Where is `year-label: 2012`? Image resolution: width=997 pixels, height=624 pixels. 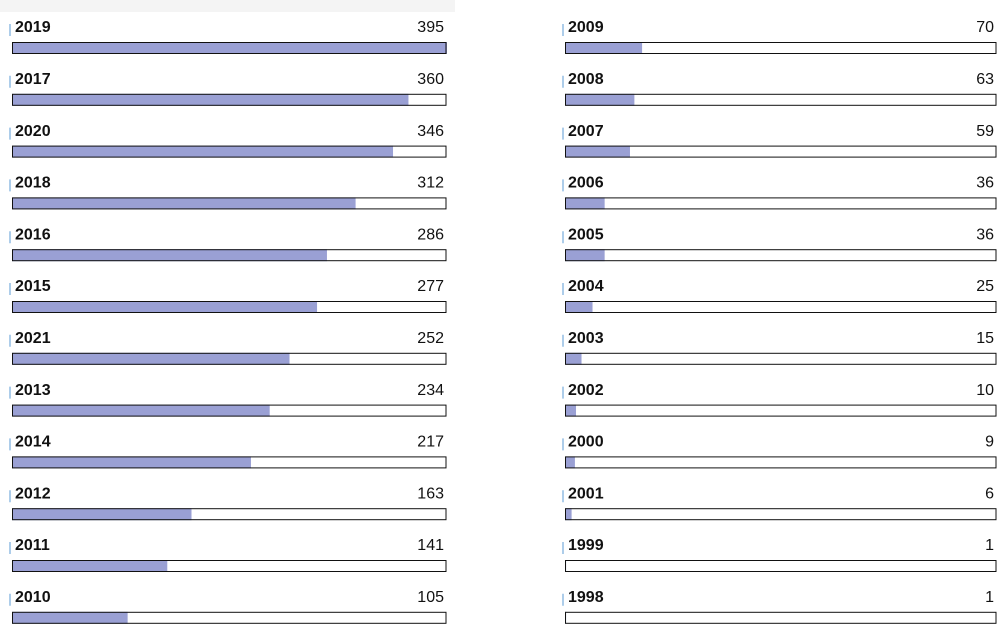 year-label: 2012 is located at coordinates (33, 493).